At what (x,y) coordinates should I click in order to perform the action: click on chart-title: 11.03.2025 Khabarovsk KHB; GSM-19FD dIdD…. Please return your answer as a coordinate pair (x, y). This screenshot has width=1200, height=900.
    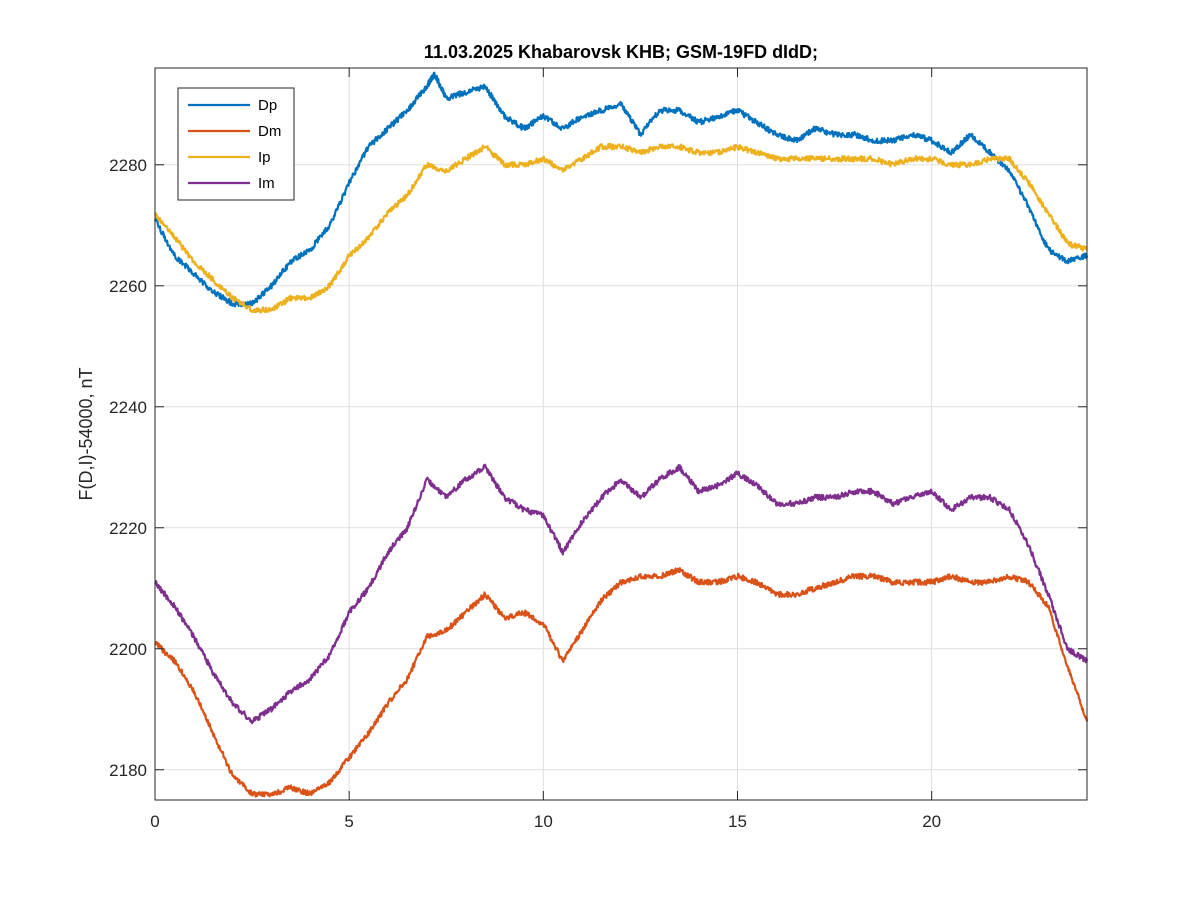
    Looking at the image, I should click on (621, 52).